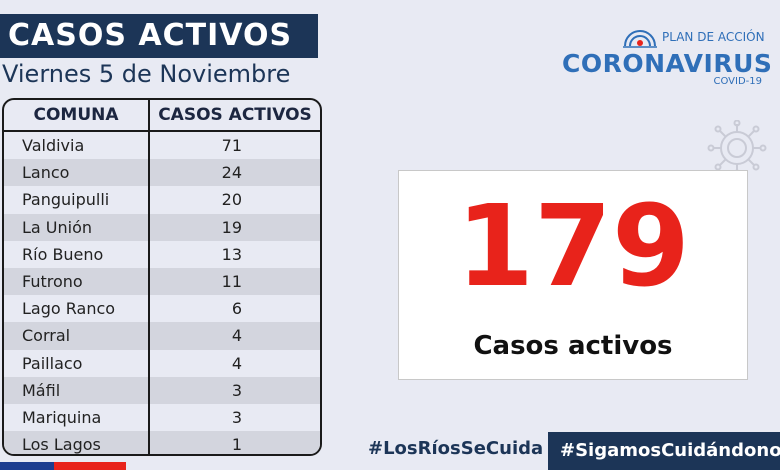  What do you see at coordinates (234, 254) in the screenshot?
I see `casos-cell: 13` at bounding box center [234, 254].